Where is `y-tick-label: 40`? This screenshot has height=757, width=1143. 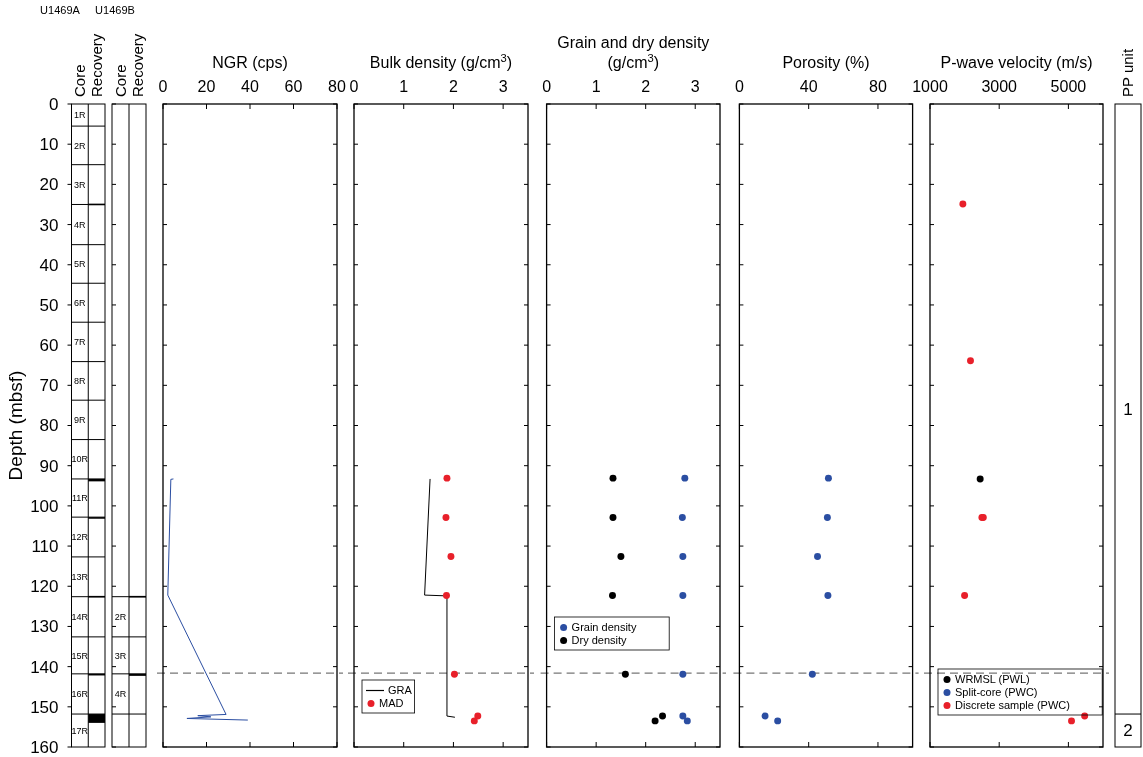 y-tick-label: 40 is located at coordinates (49, 265).